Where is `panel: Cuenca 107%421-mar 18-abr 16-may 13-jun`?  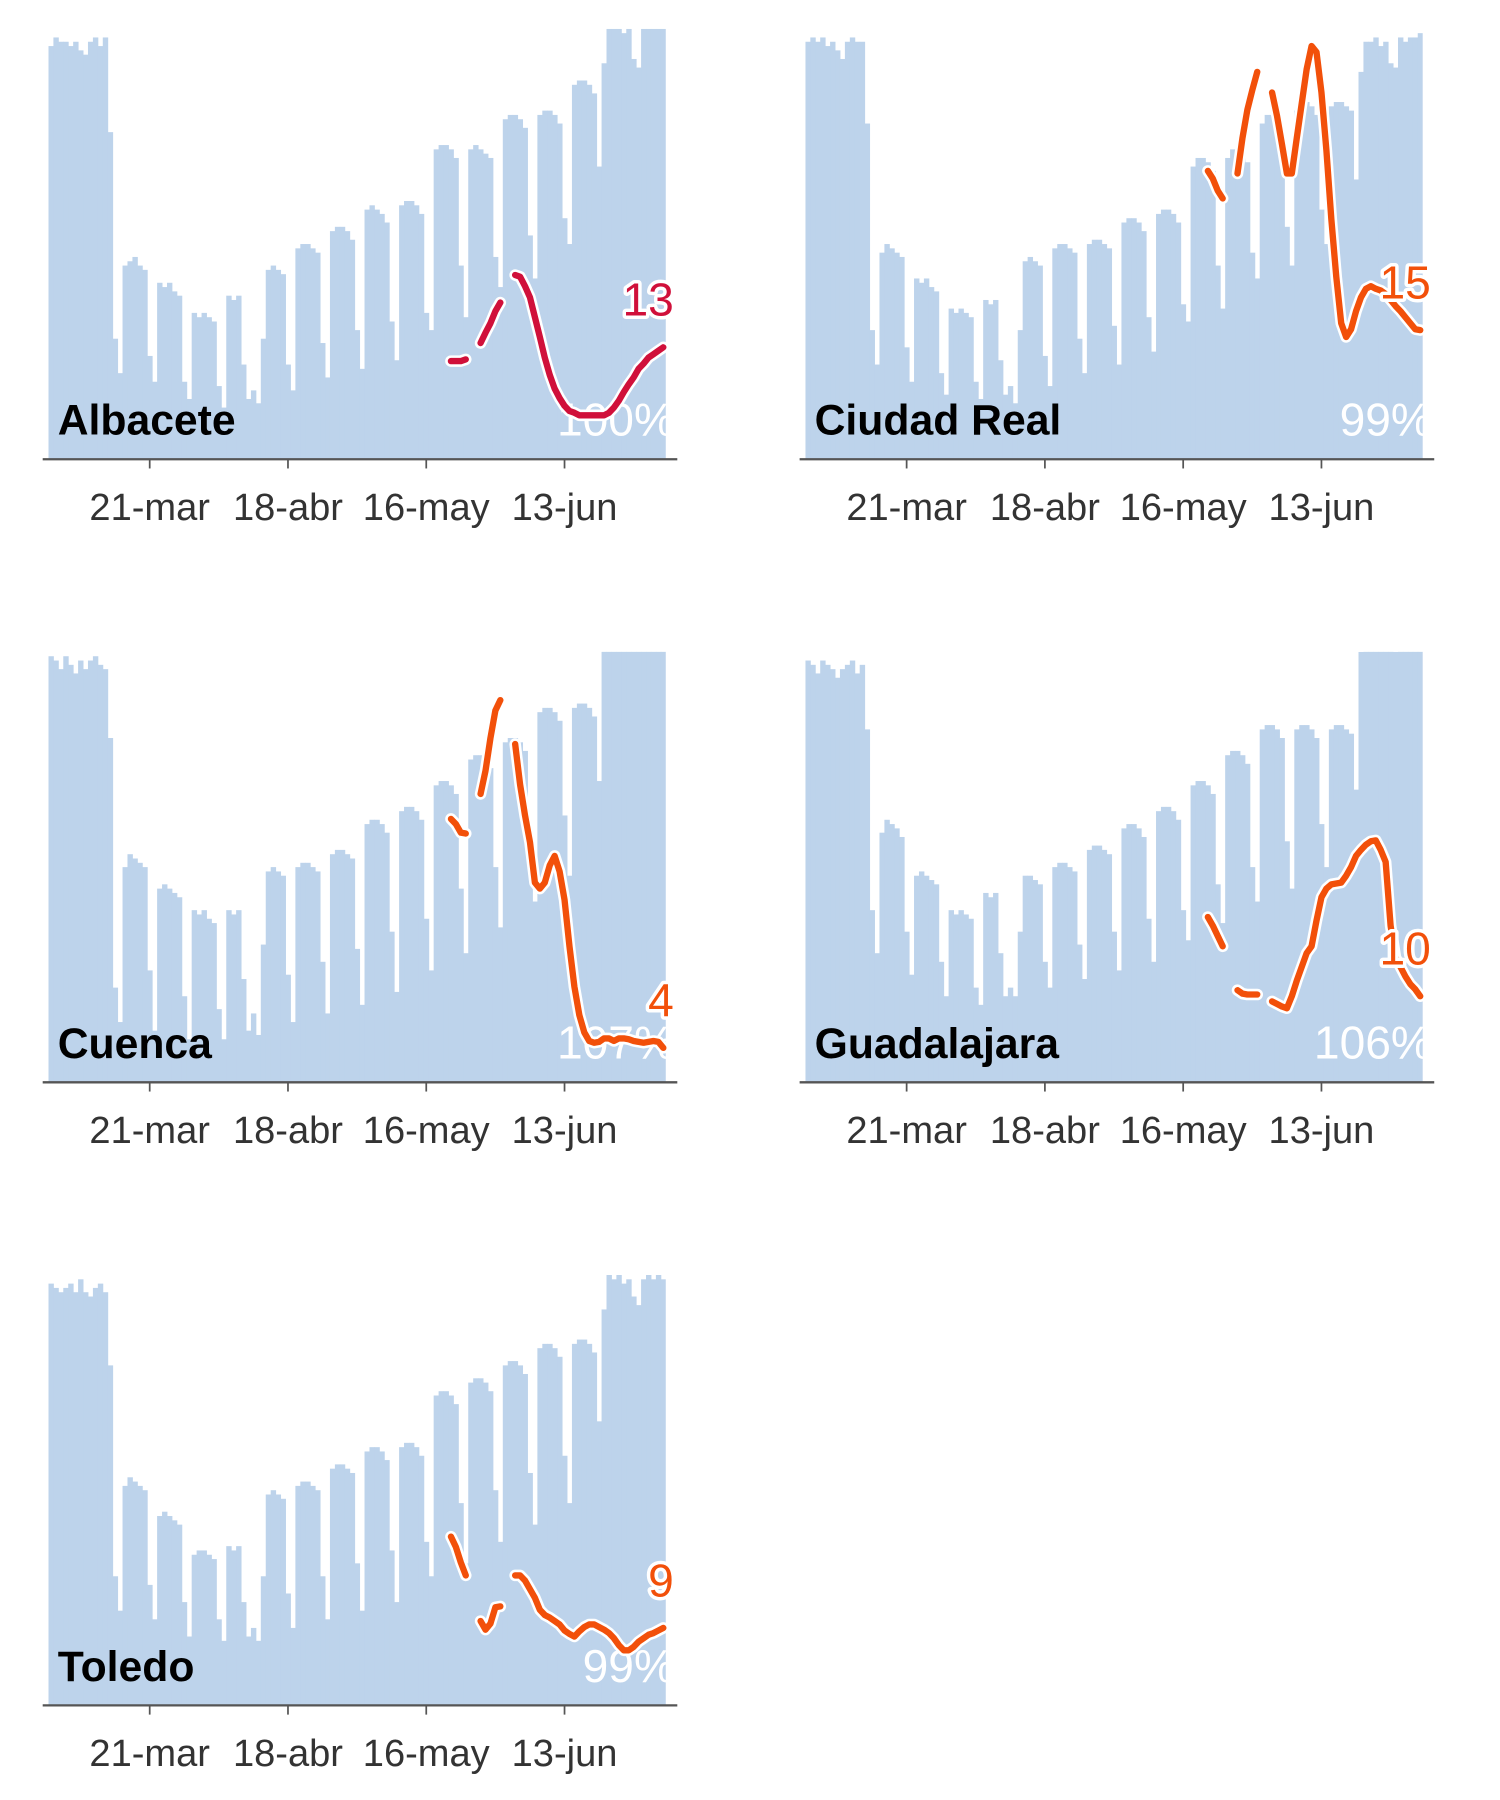
panel: Cuenca 107%421-mar 18-abr 16-may 13-jun is located at coordinates (360, 901).